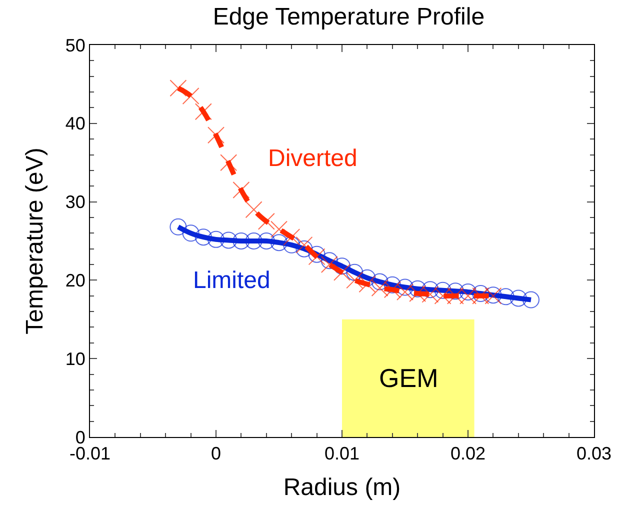 The width and height of the screenshot is (634, 517). Describe the element at coordinates (75, 358) in the screenshot. I see `y-tick-label: 10` at that location.